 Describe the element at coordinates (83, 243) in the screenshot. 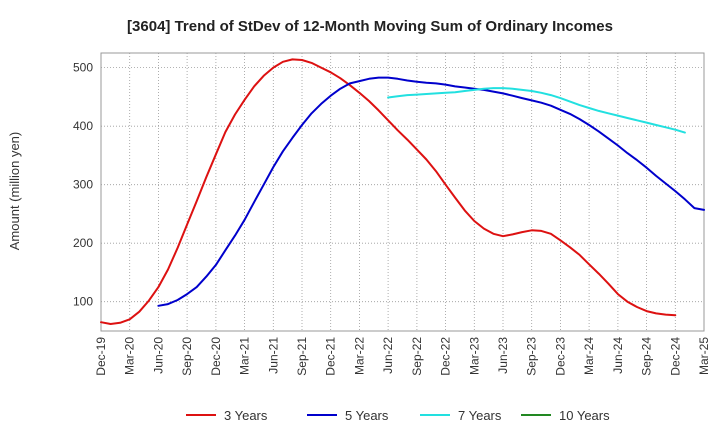

I see `y-tick-label: 200` at that location.